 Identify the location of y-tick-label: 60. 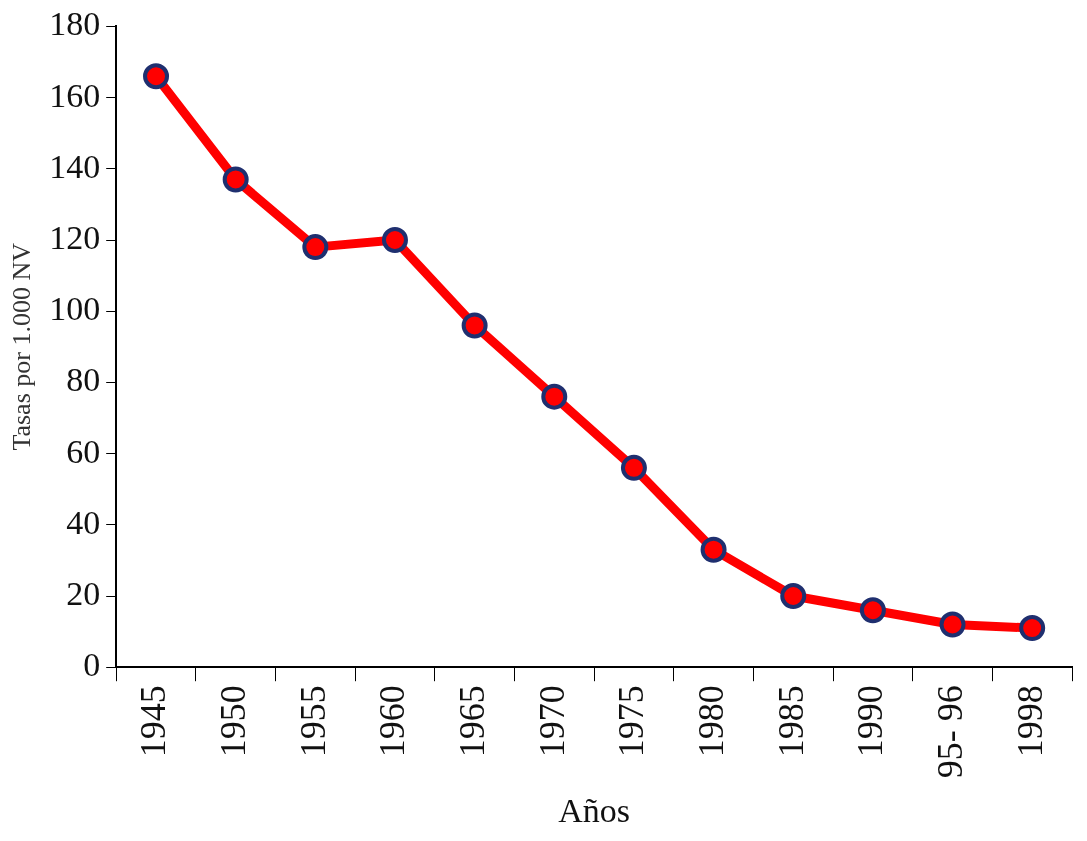
(83, 451).